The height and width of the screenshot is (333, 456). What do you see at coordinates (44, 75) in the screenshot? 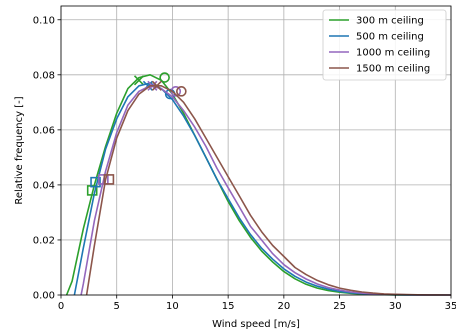
I see `y-tick-label: 0.08` at bounding box center [44, 75].